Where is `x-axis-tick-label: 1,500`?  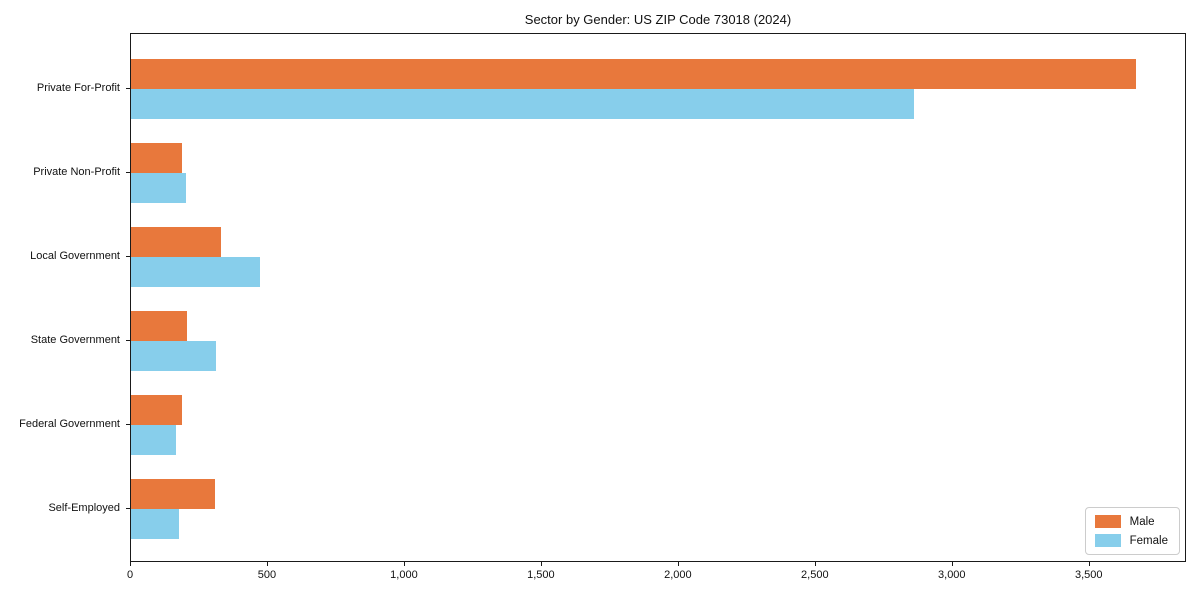 x-axis-tick-label: 1,500 is located at coordinates (541, 575).